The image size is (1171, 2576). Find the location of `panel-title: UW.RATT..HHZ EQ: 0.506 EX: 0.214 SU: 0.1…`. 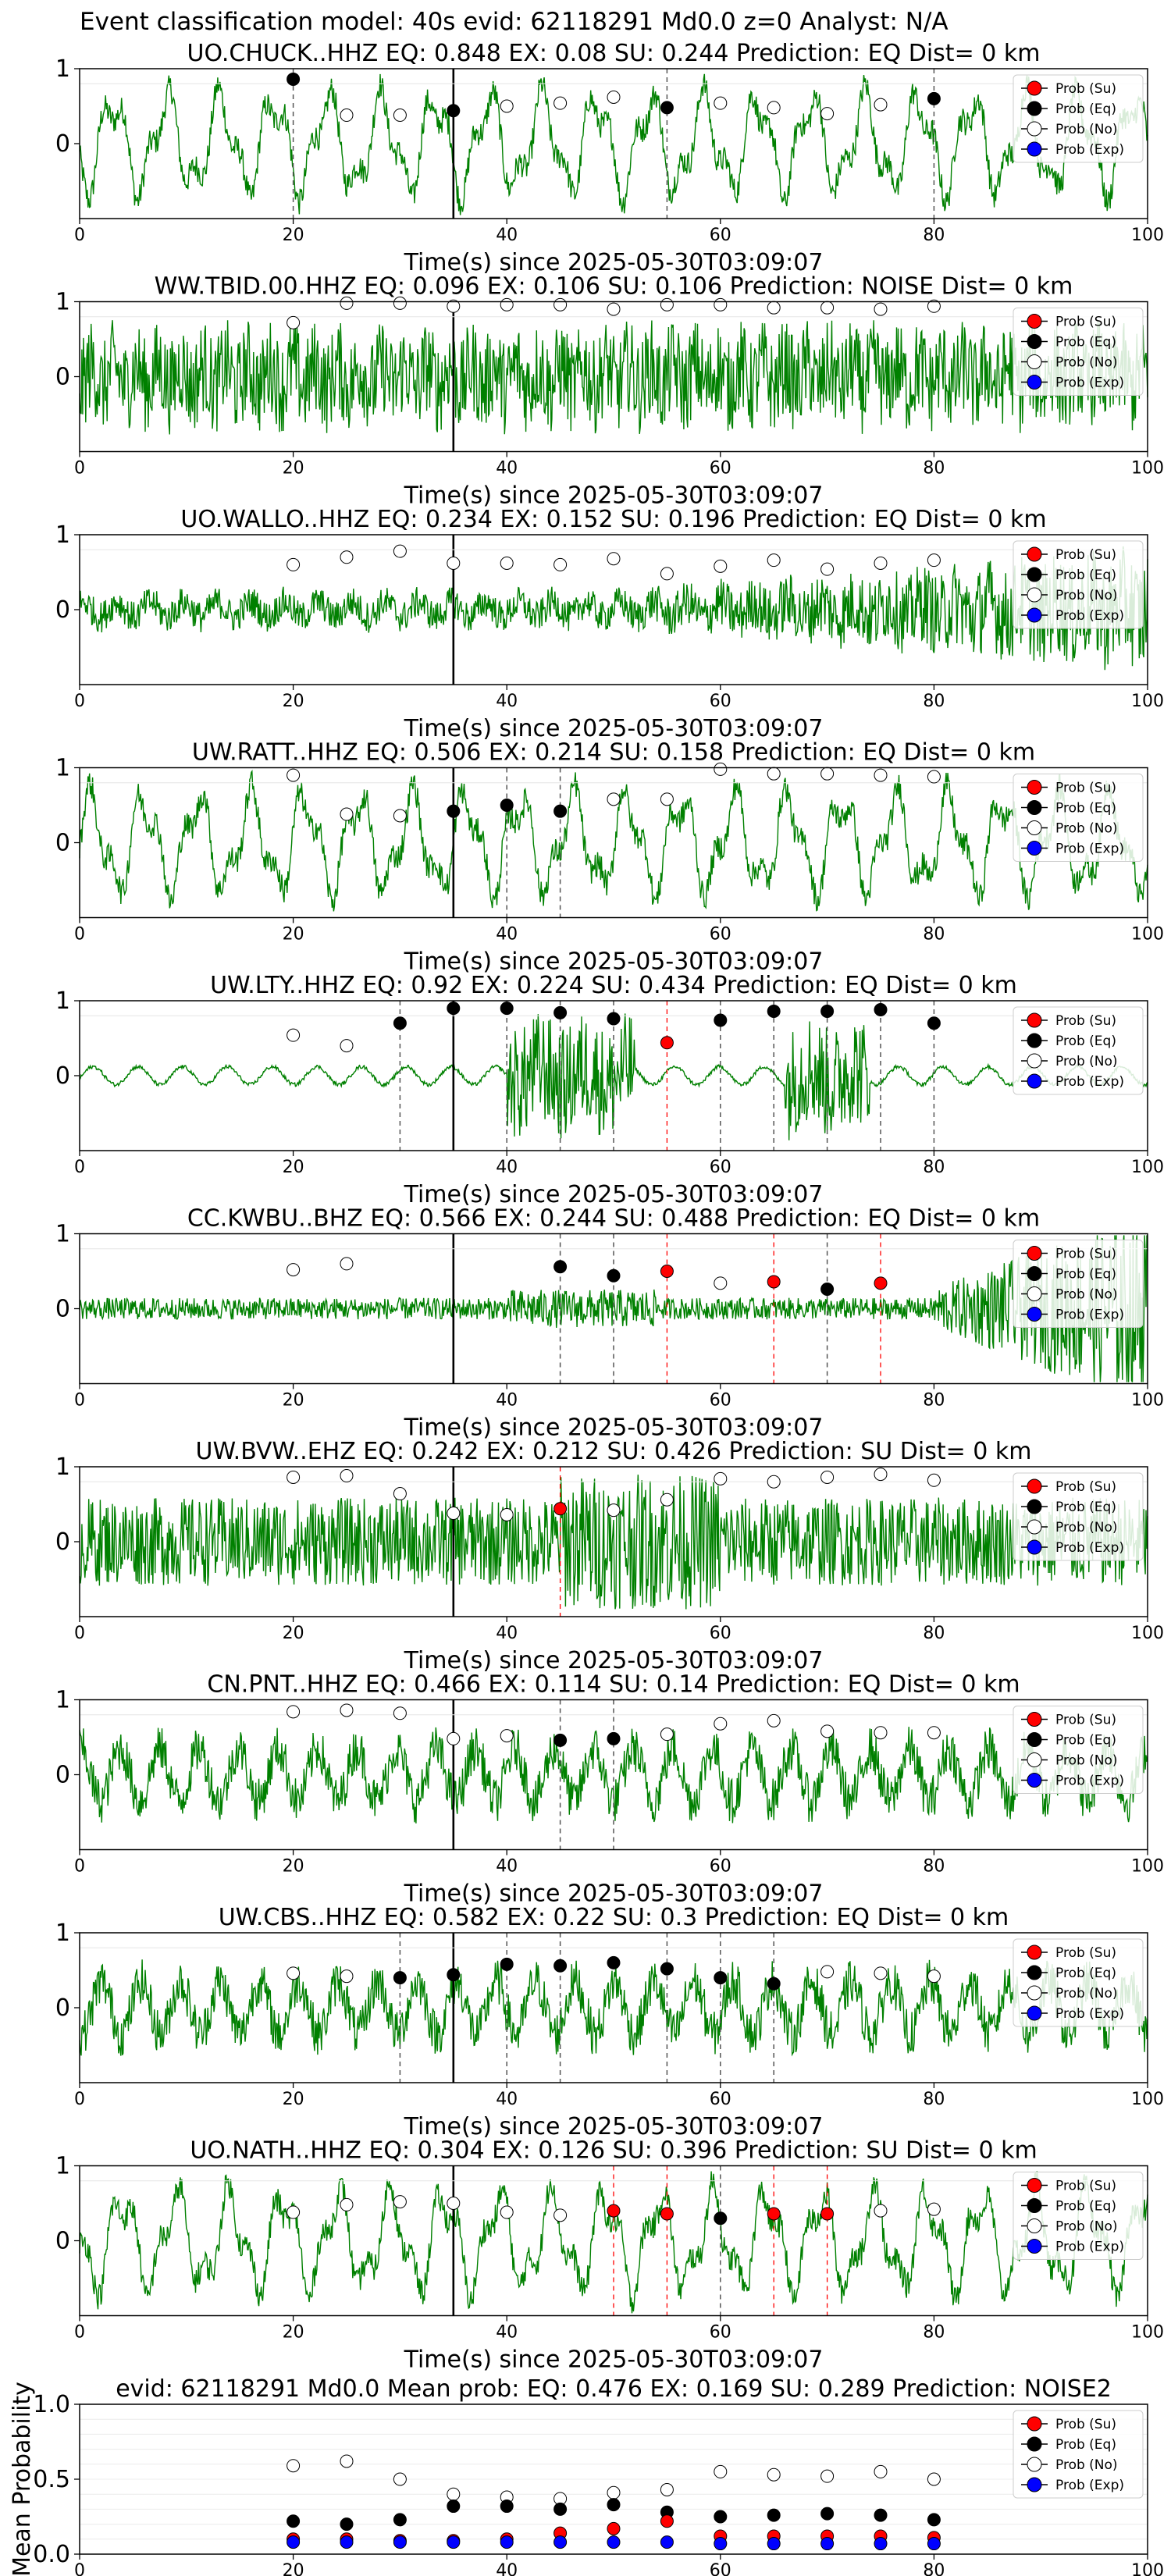

panel-title: UW.RATT..HHZ EQ: 0.506 EX: 0.214 SU: 0.1… is located at coordinates (613, 753).